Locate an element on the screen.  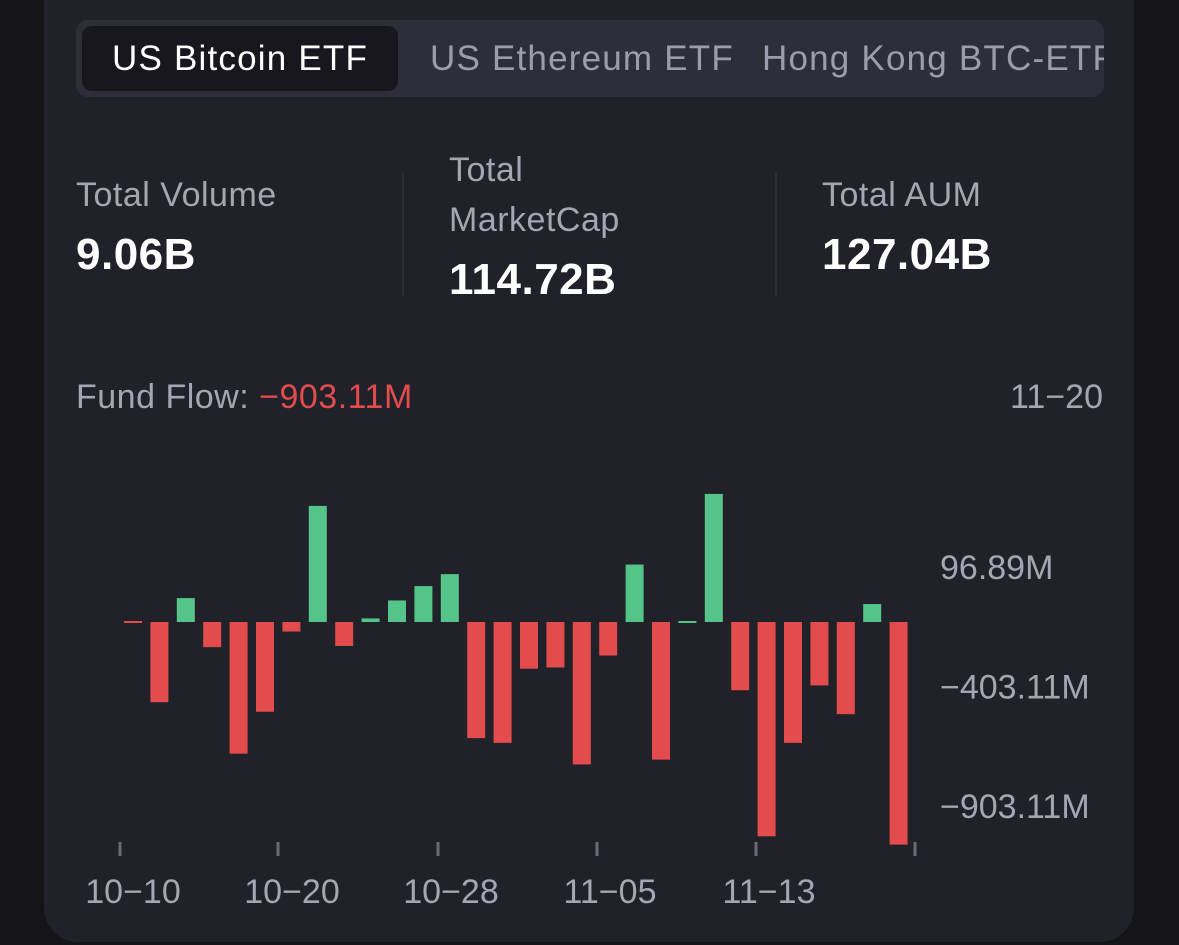
total-marketcap-label-line2: MarketCap is located at coordinates (534, 220).